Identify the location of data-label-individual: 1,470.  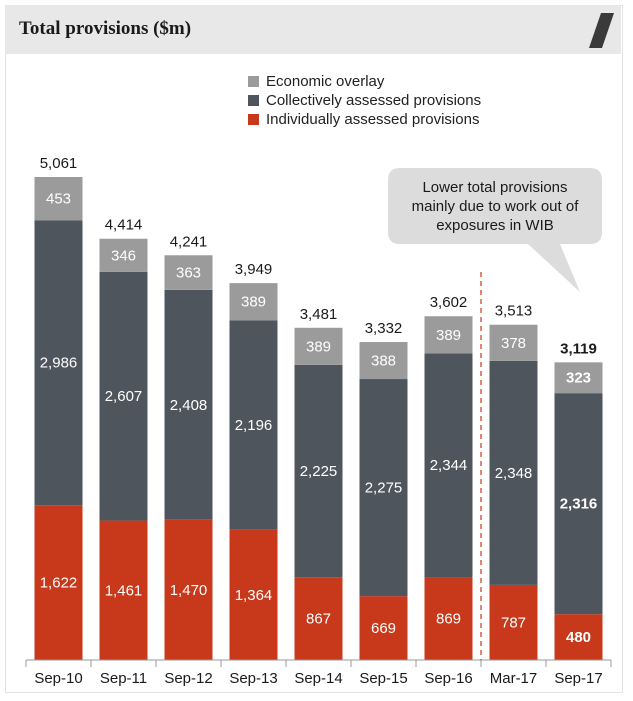
(189, 590).